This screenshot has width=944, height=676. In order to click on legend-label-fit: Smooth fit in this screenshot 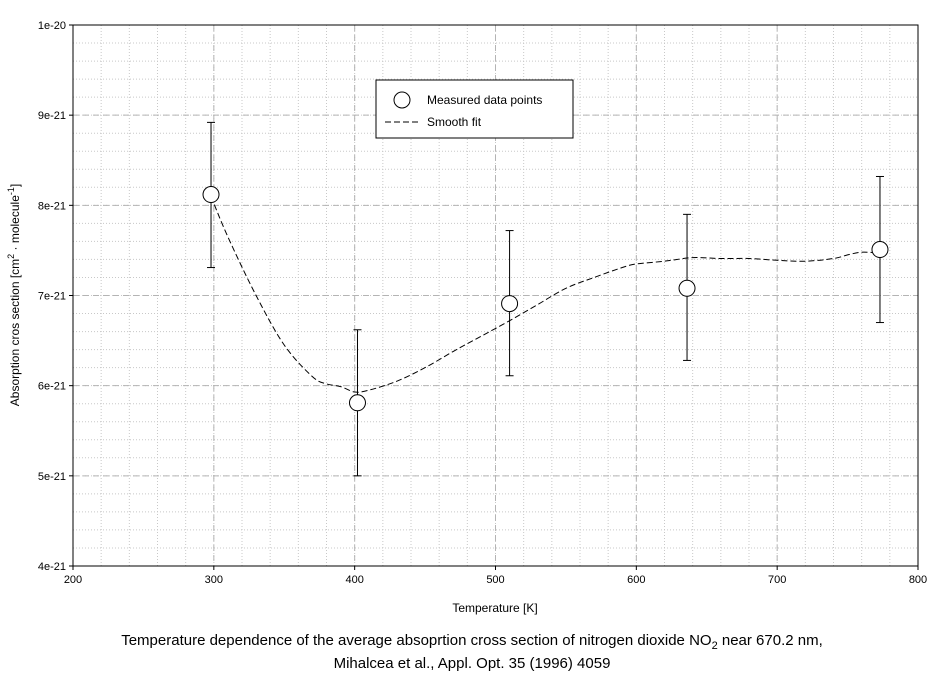, I will do `click(454, 122)`.